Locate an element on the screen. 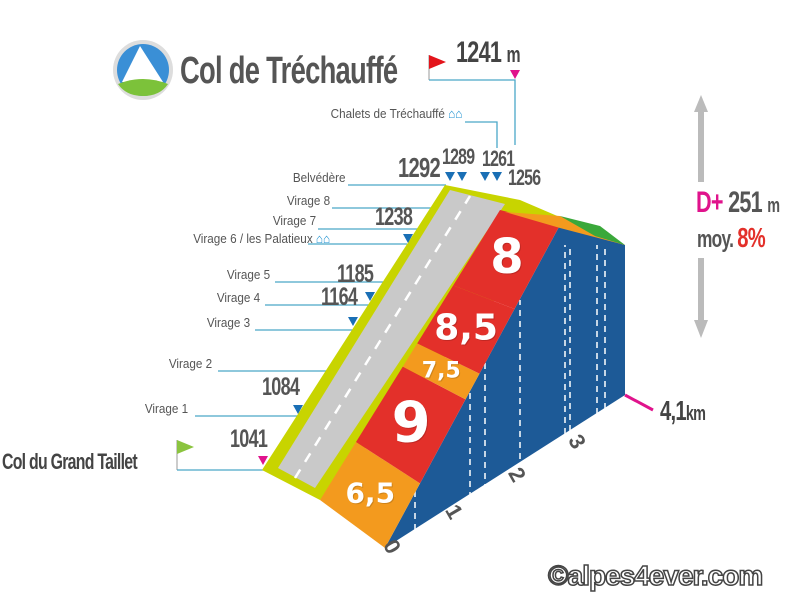 This screenshot has width=800, height=600. gradient-label: 8,5 is located at coordinates (466, 328).